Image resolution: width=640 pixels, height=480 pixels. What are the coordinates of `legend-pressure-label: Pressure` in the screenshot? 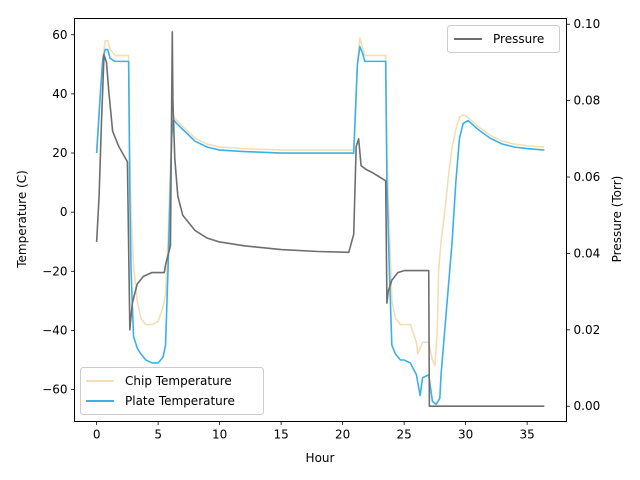 It's located at (518, 39).